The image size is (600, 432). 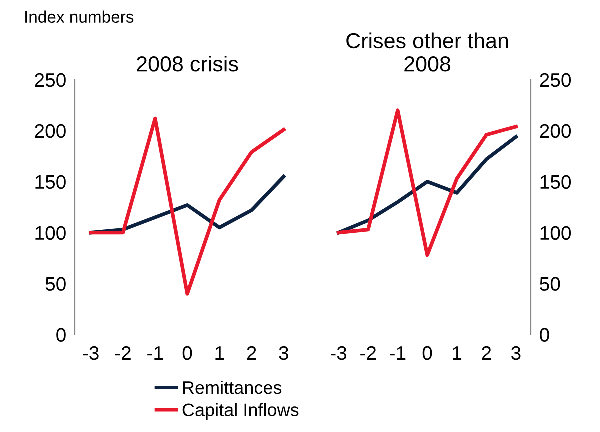 What do you see at coordinates (61, 335) in the screenshot?
I see `y-tick-label: 0` at bounding box center [61, 335].